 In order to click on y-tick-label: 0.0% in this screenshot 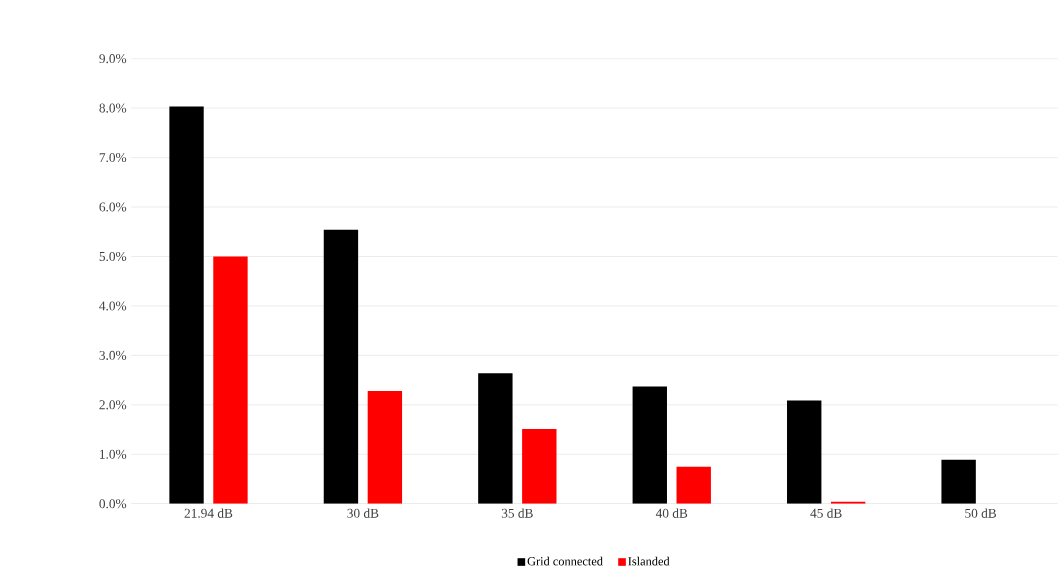, I will do `click(113, 504)`.